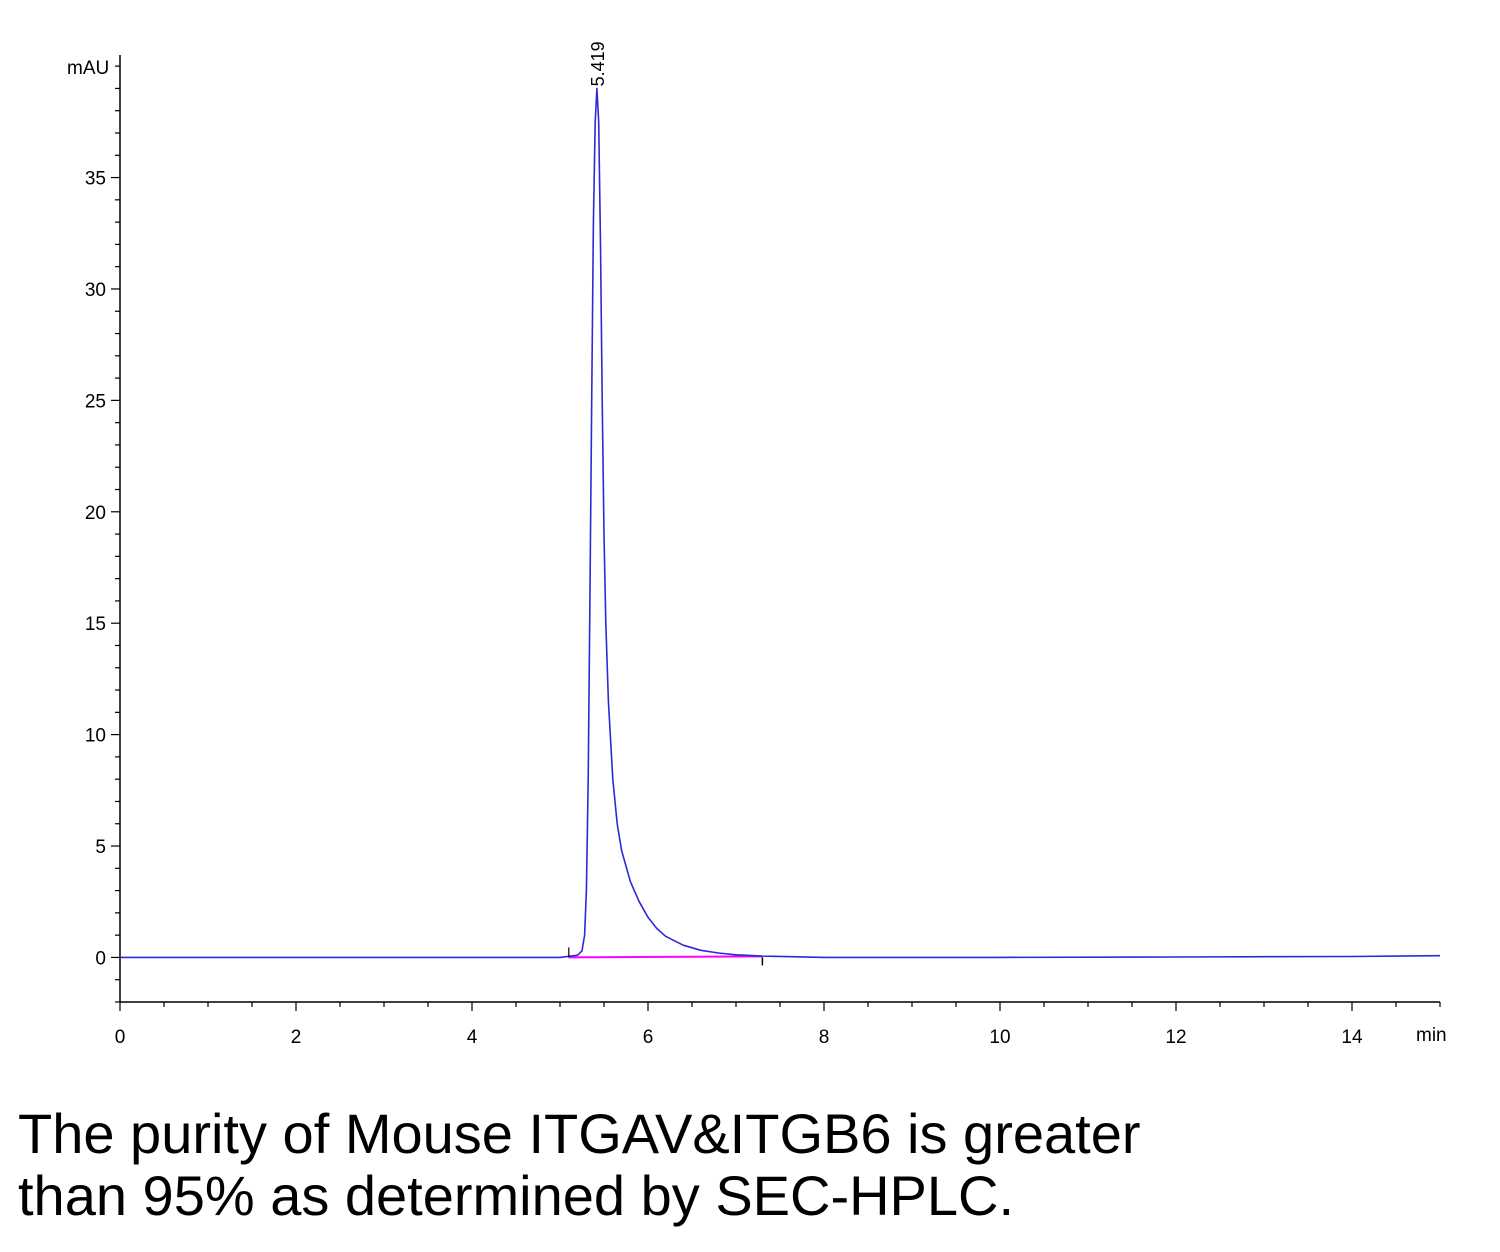 This screenshot has width=1500, height=1252. Describe the element at coordinates (1175, 1037) in the screenshot. I see `x-tick-label: 12` at that location.